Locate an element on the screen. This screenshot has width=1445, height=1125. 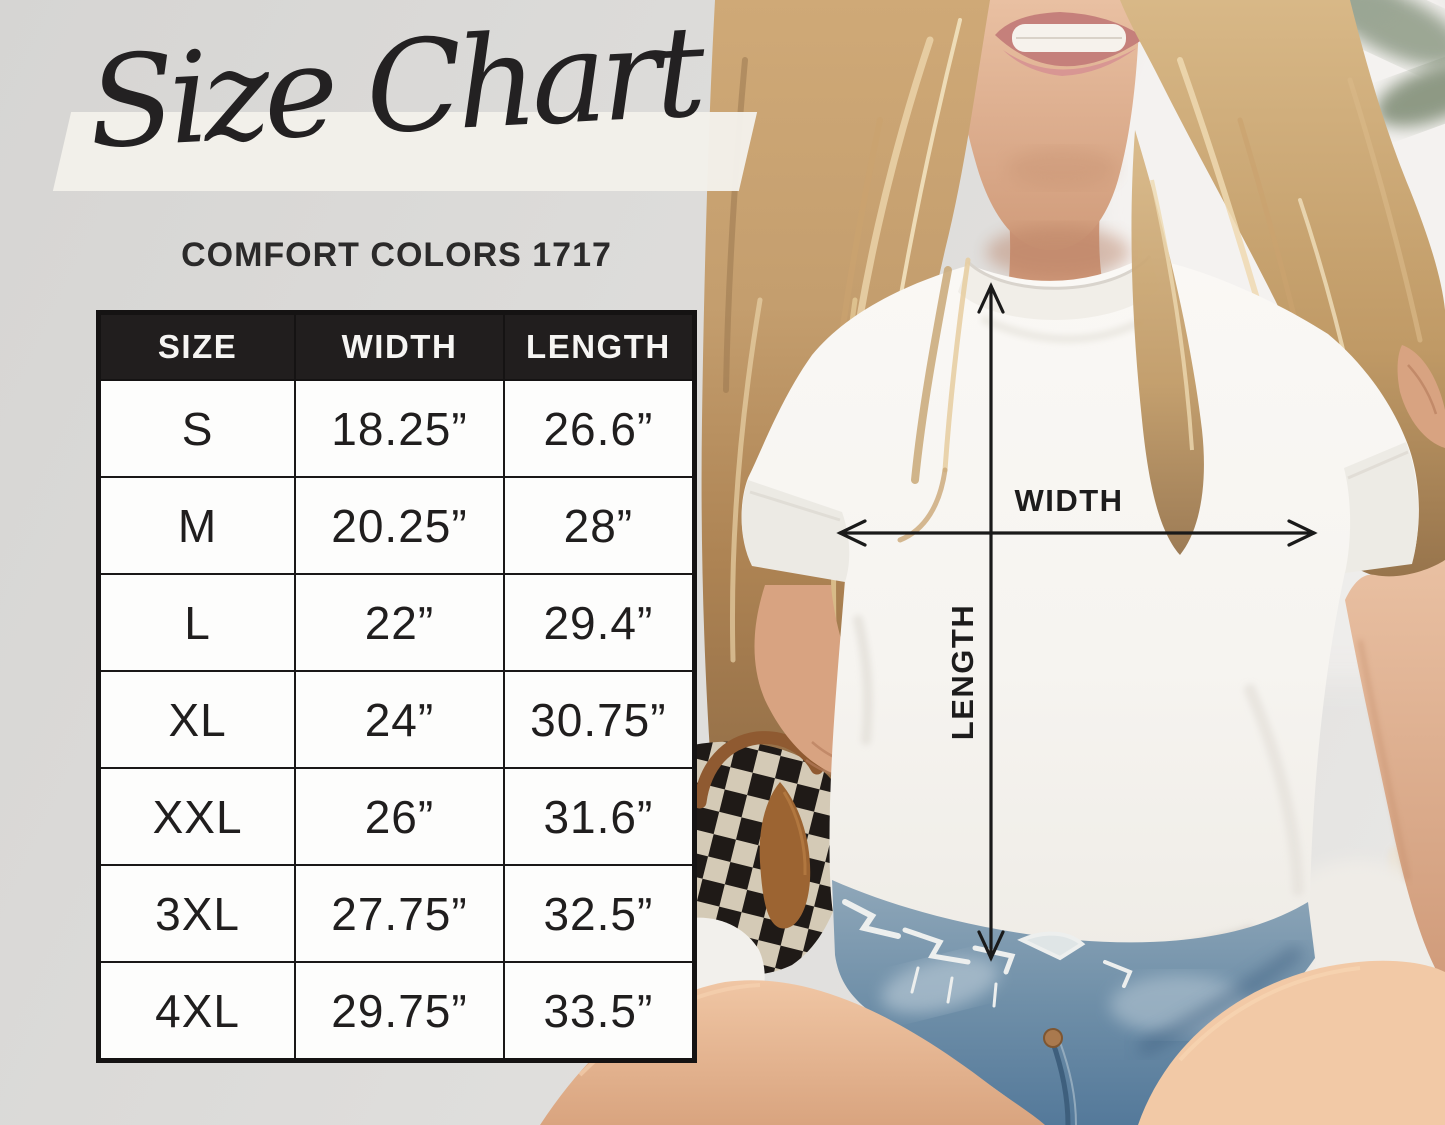
size-cell: L is located at coordinates (197, 622).